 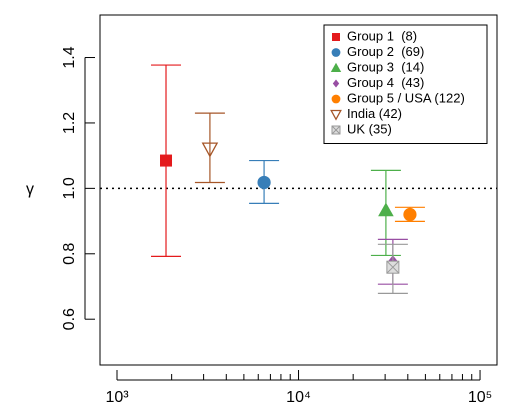 I want to click on legend-item: Group 3 (14), so click(x=377, y=66).